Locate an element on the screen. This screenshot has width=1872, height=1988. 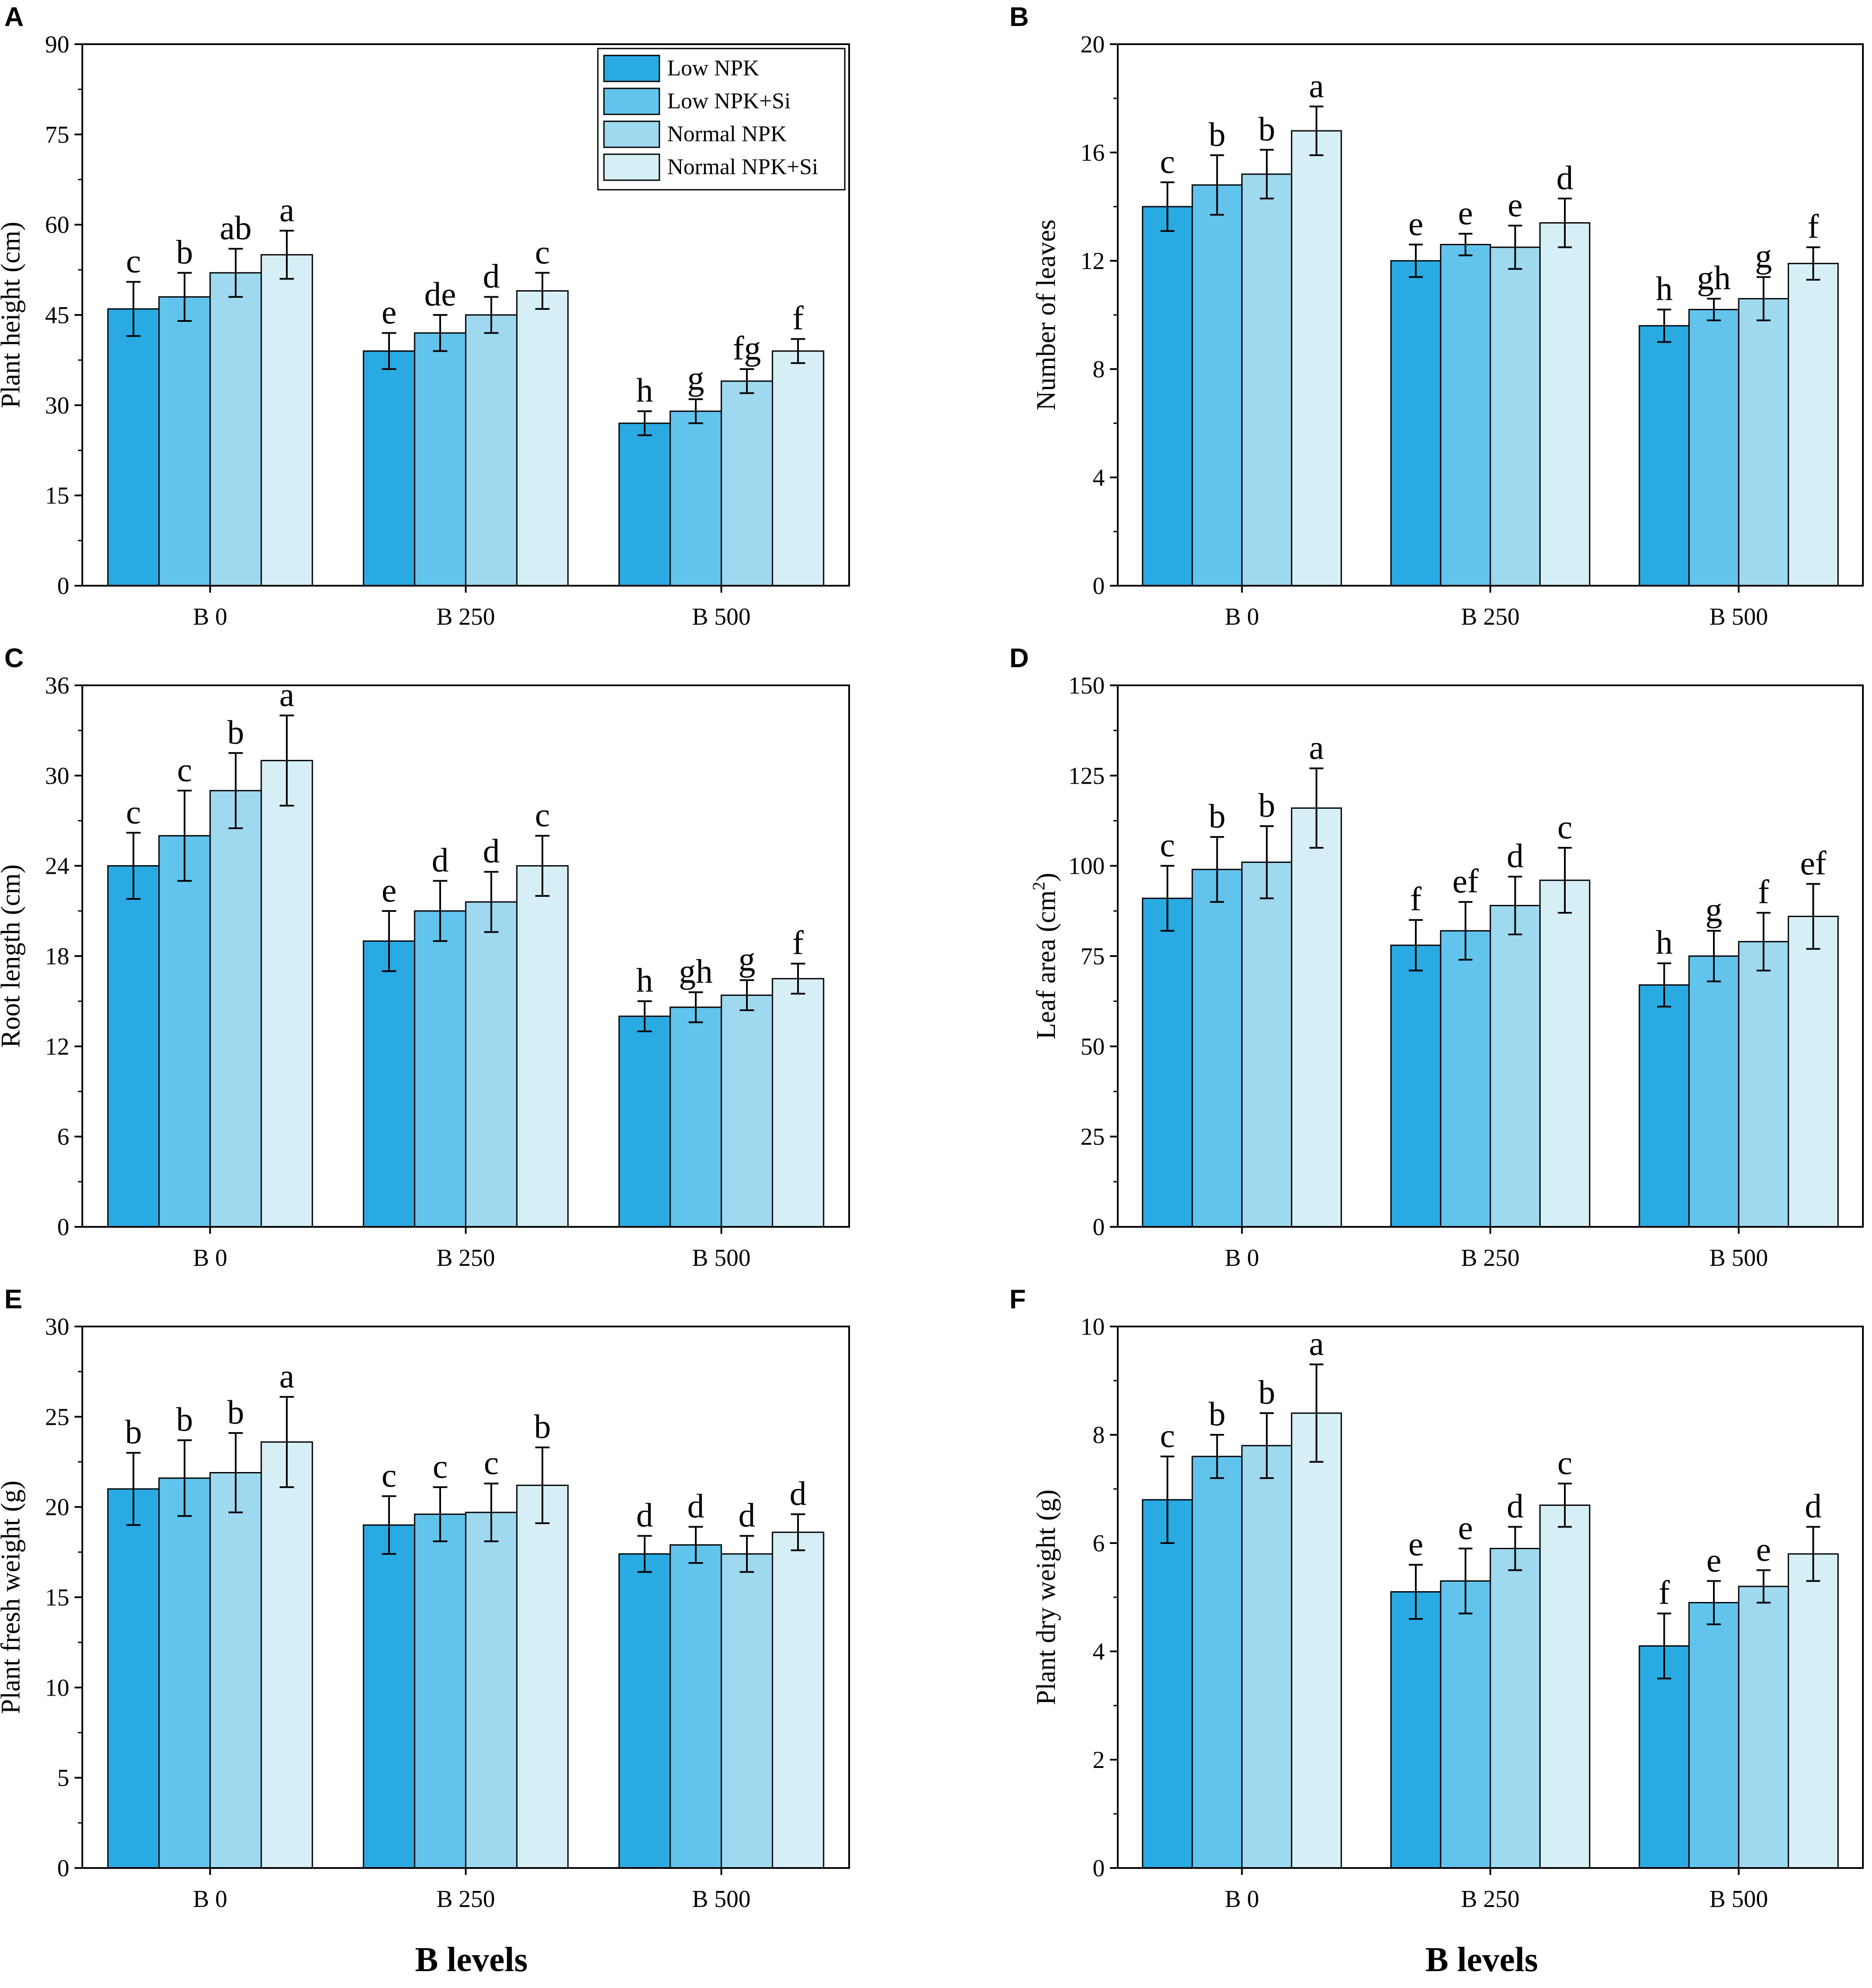
significance-letter: fg is located at coordinates (747, 348).